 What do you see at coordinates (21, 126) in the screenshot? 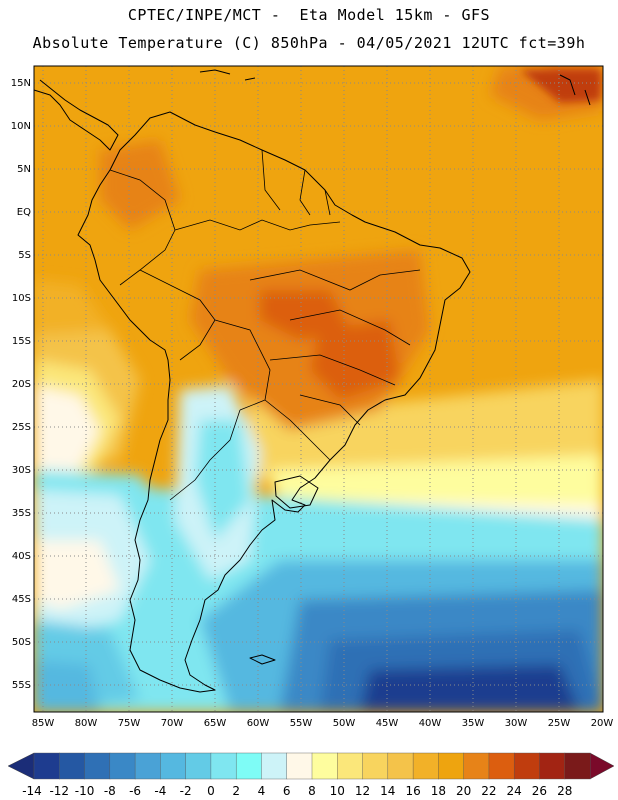
I see `lat-label: 10N` at bounding box center [21, 126].